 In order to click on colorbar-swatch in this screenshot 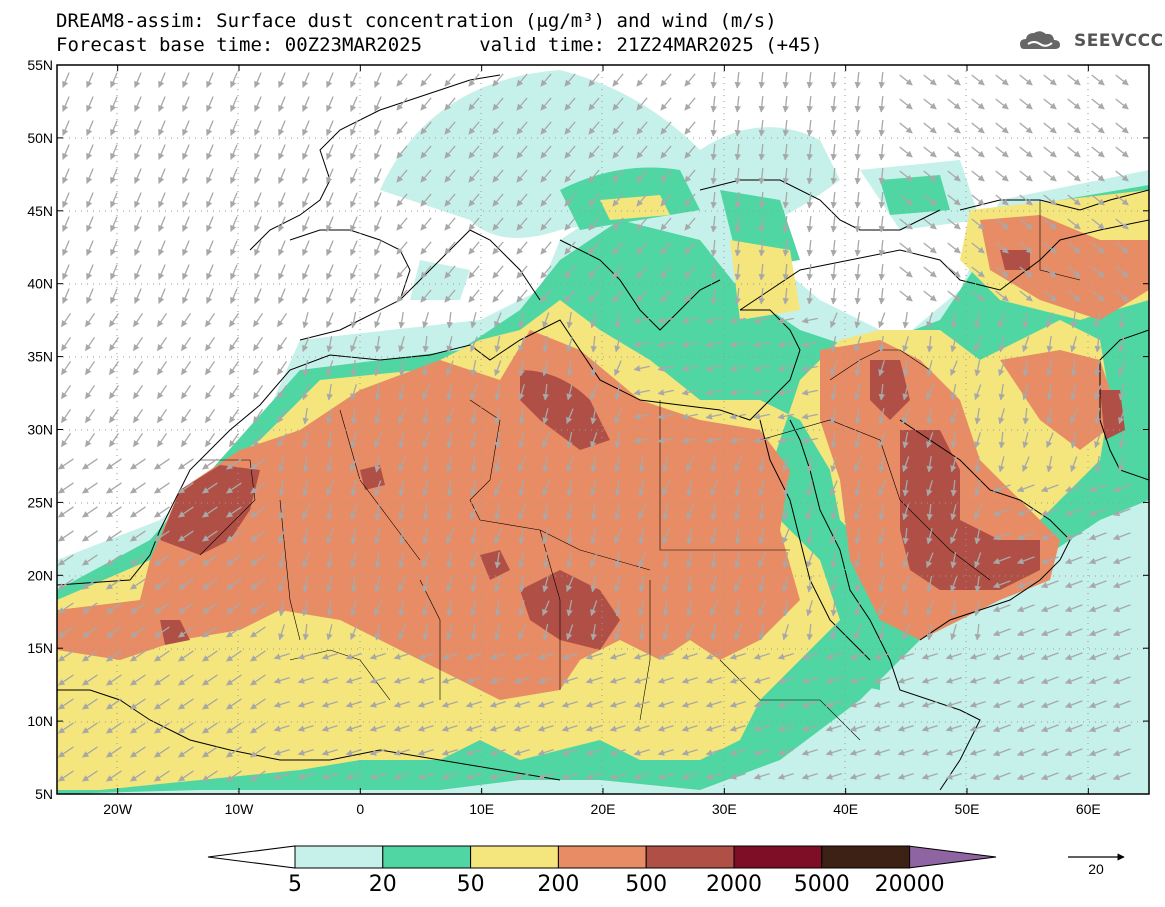, I will do `click(602, 857)`.